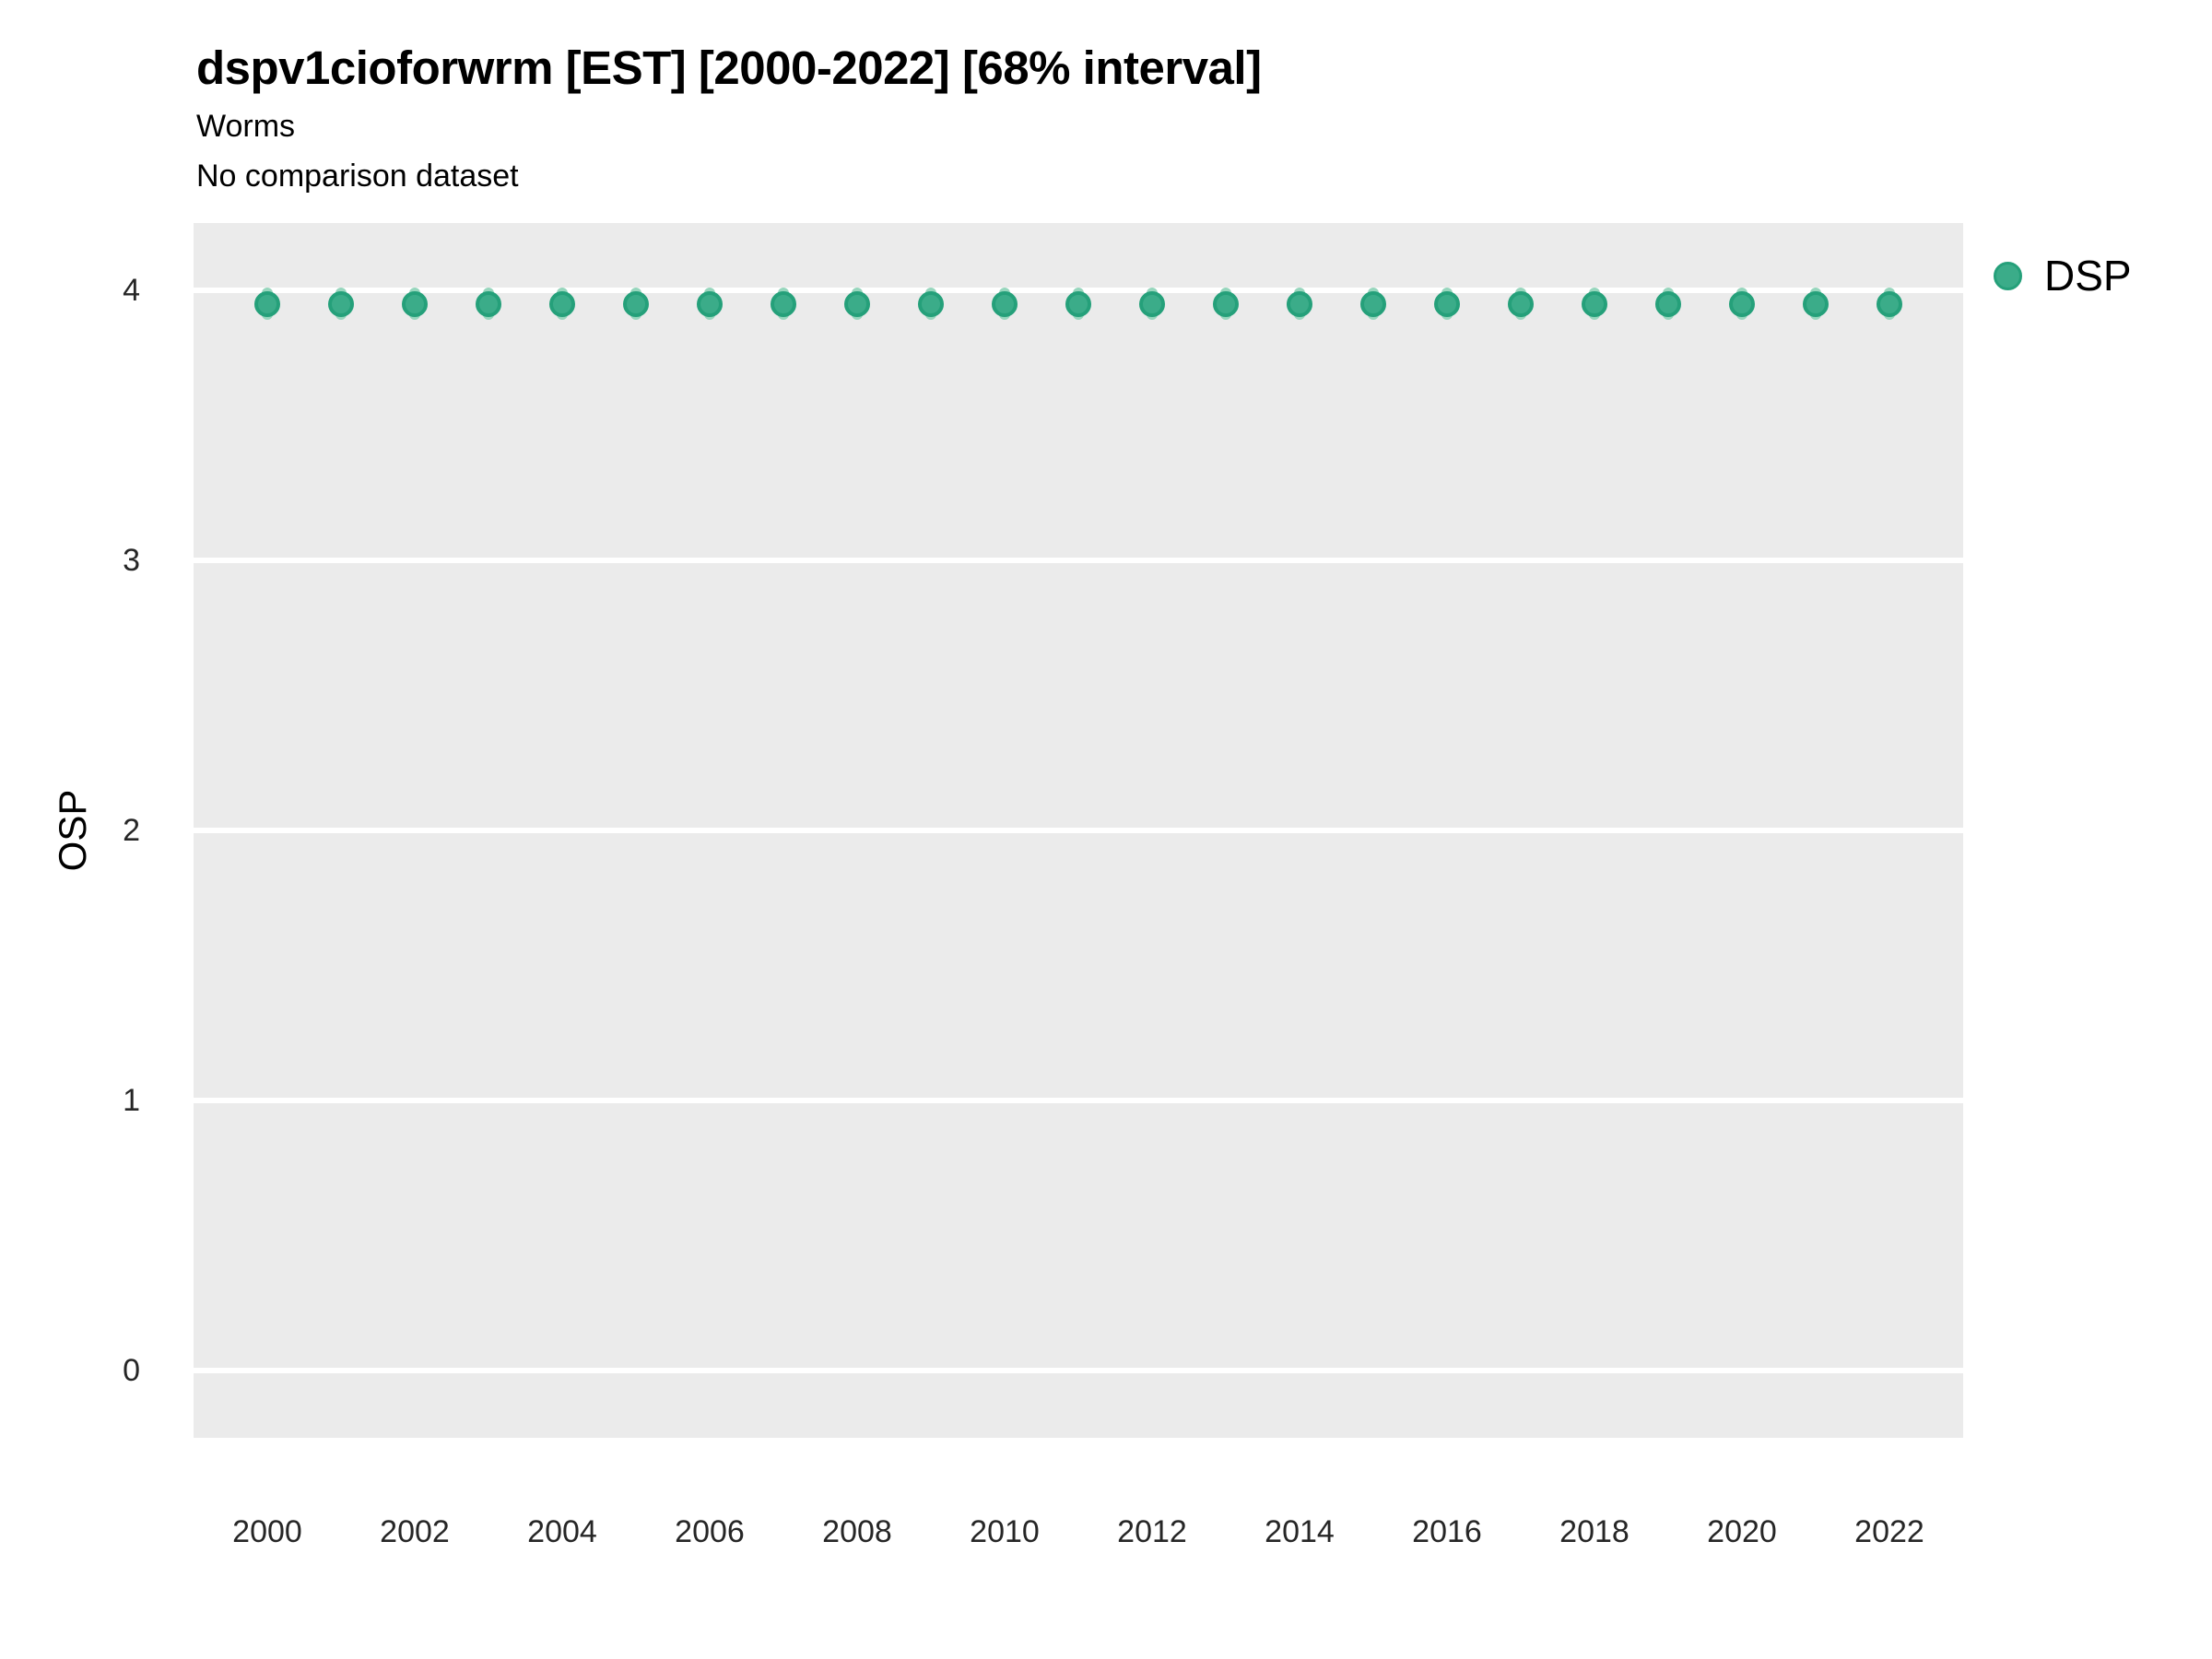 This screenshot has width=2212, height=1659. I want to click on y-tick-label-3: 3, so click(131, 561).